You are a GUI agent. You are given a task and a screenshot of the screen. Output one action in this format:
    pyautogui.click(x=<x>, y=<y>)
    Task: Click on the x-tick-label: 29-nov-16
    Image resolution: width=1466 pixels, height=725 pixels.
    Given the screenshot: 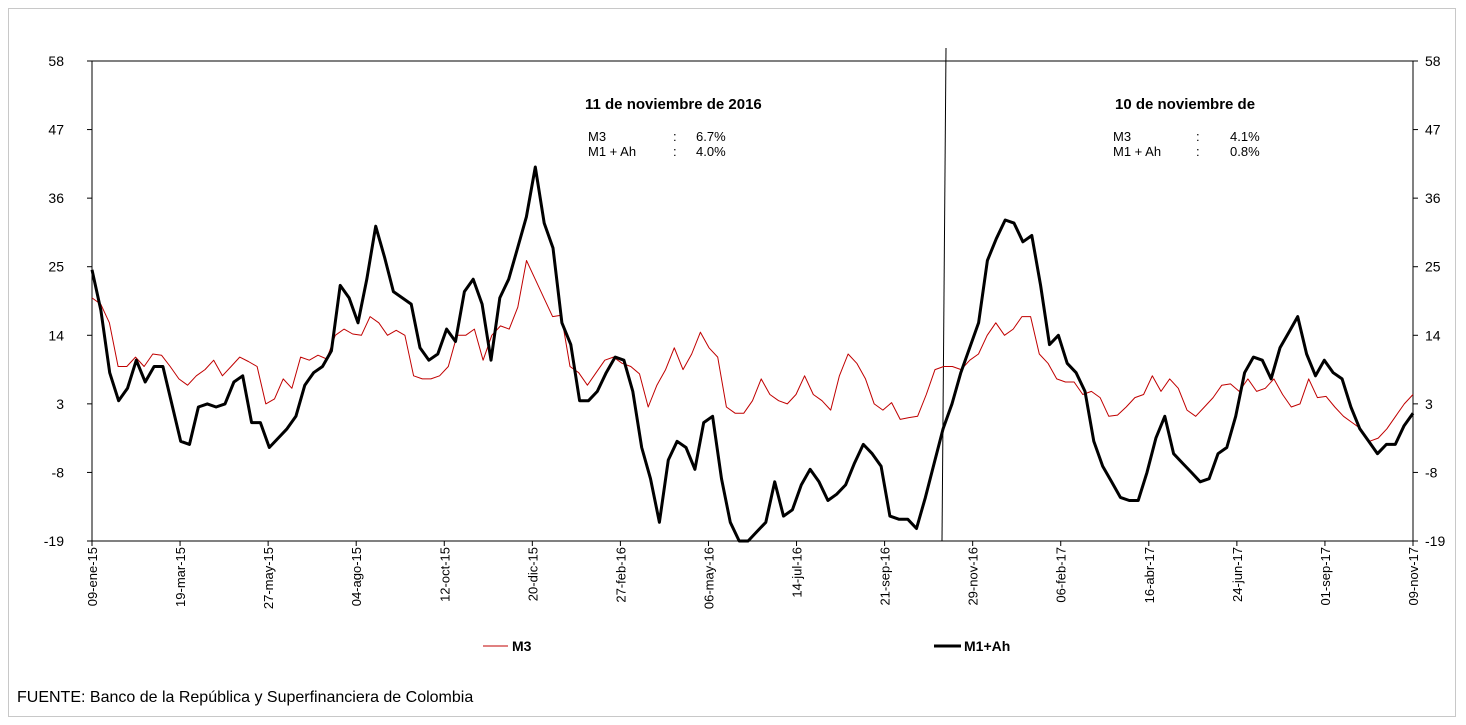 What is the action you would take?
    pyautogui.click(x=973, y=576)
    